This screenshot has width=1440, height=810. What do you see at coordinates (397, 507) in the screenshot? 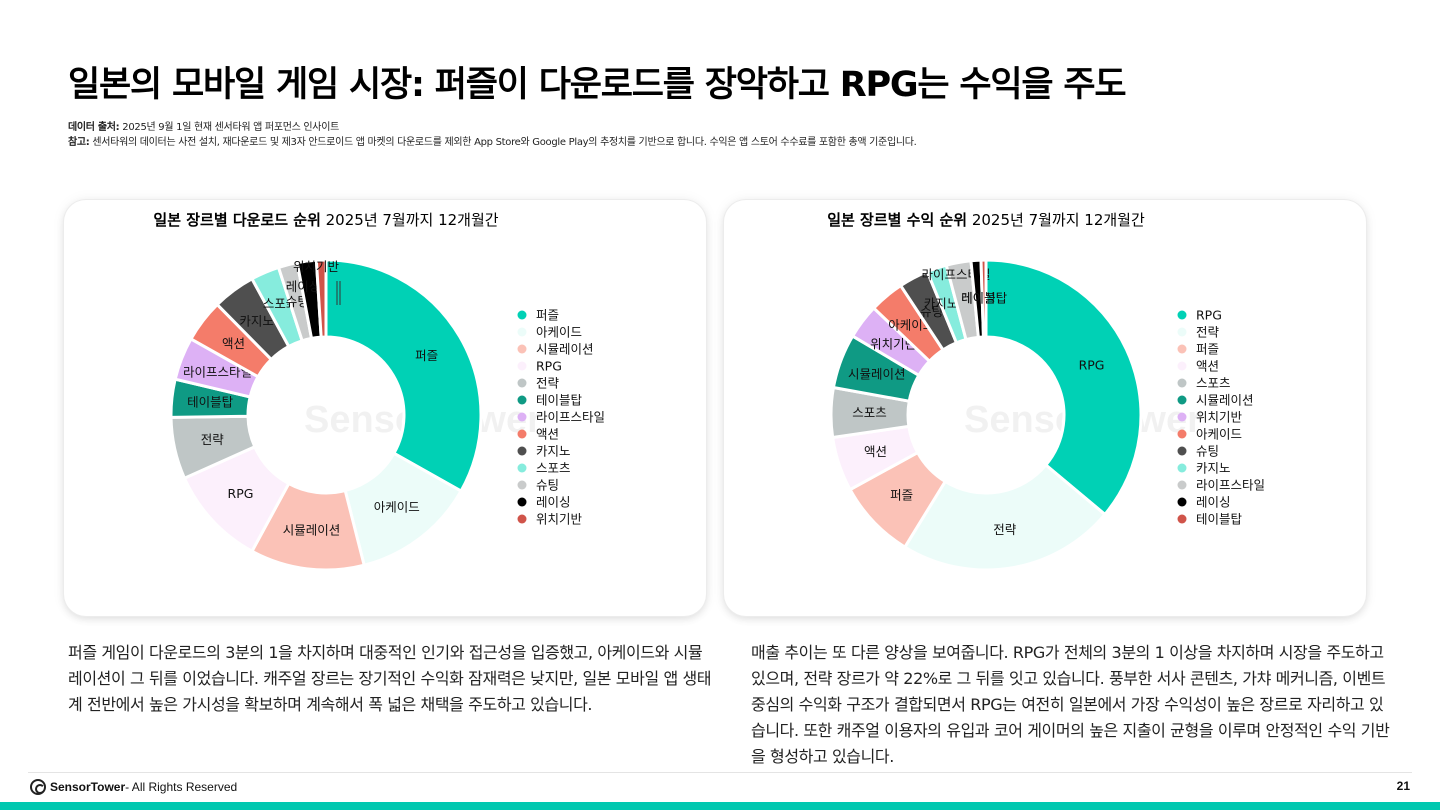
I see `slice-label: 아케이드` at bounding box center [397, 507].